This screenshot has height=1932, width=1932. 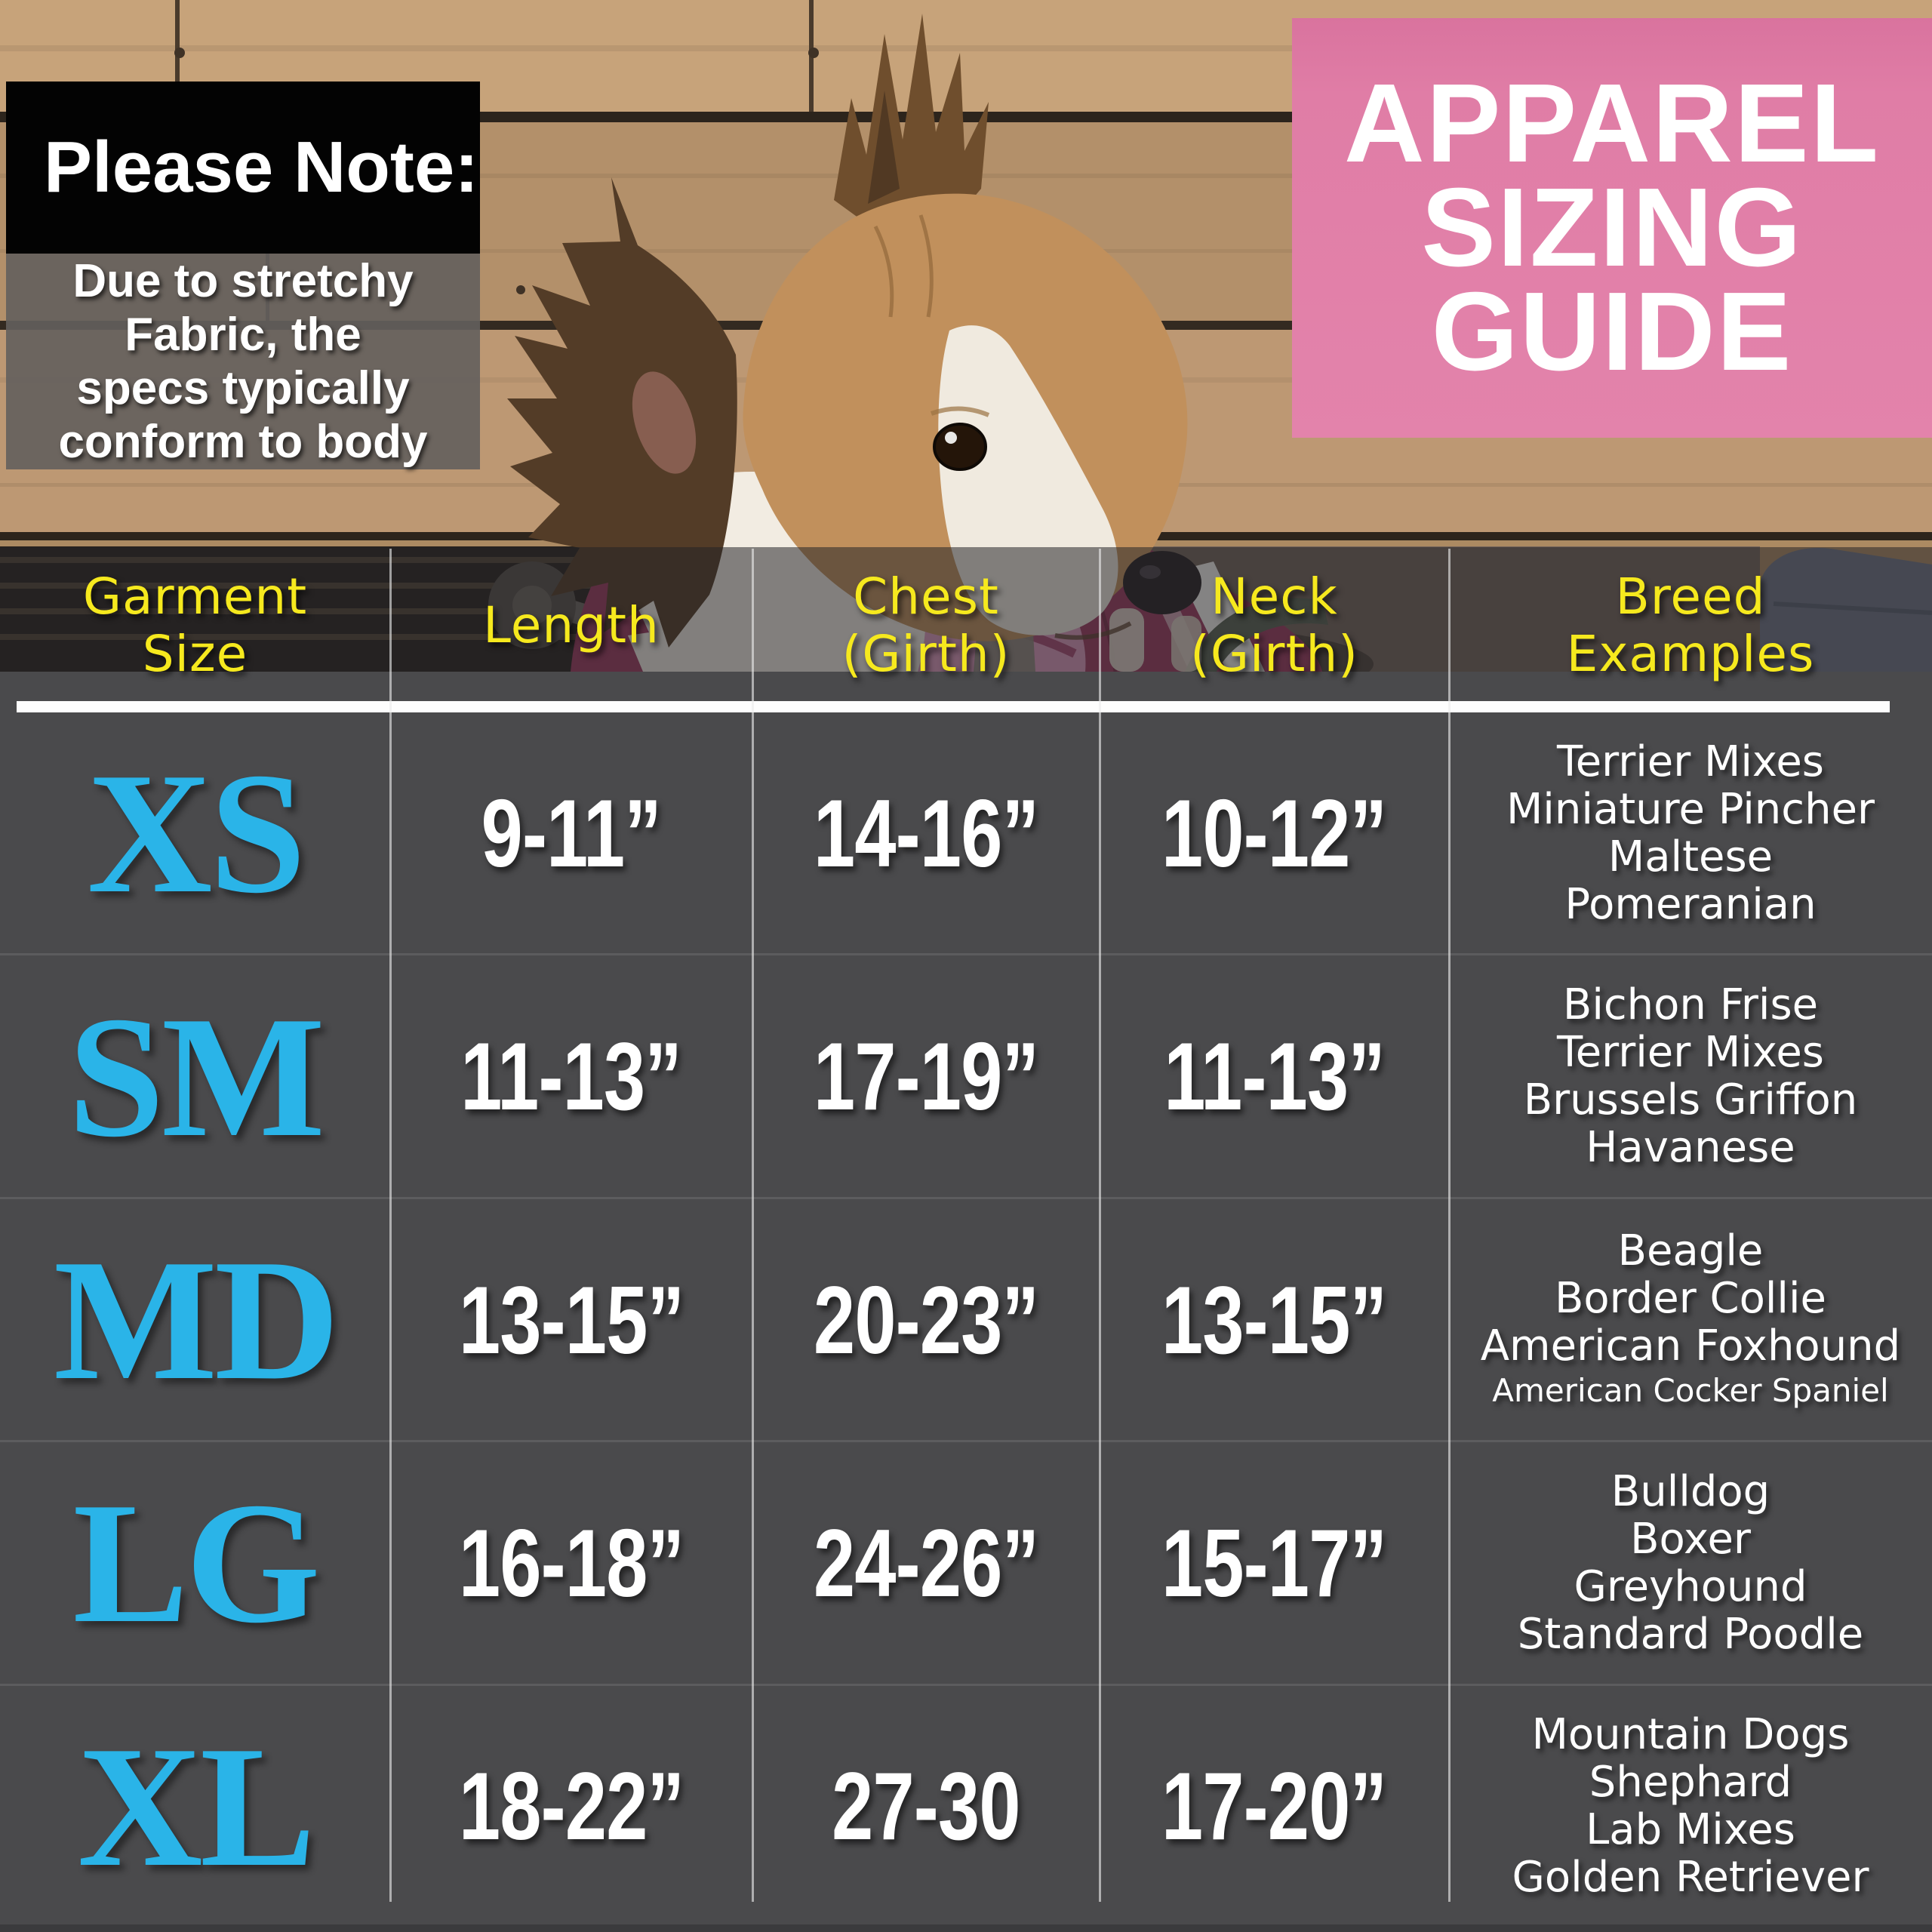 I want to click on note-line: specs typically, so click(x=243, y=388).